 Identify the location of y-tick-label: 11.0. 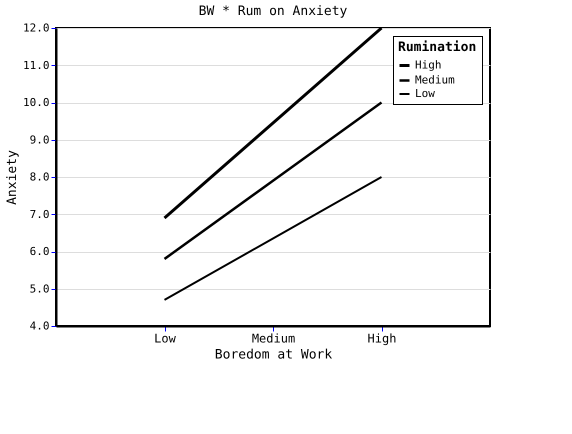
(36, 65).